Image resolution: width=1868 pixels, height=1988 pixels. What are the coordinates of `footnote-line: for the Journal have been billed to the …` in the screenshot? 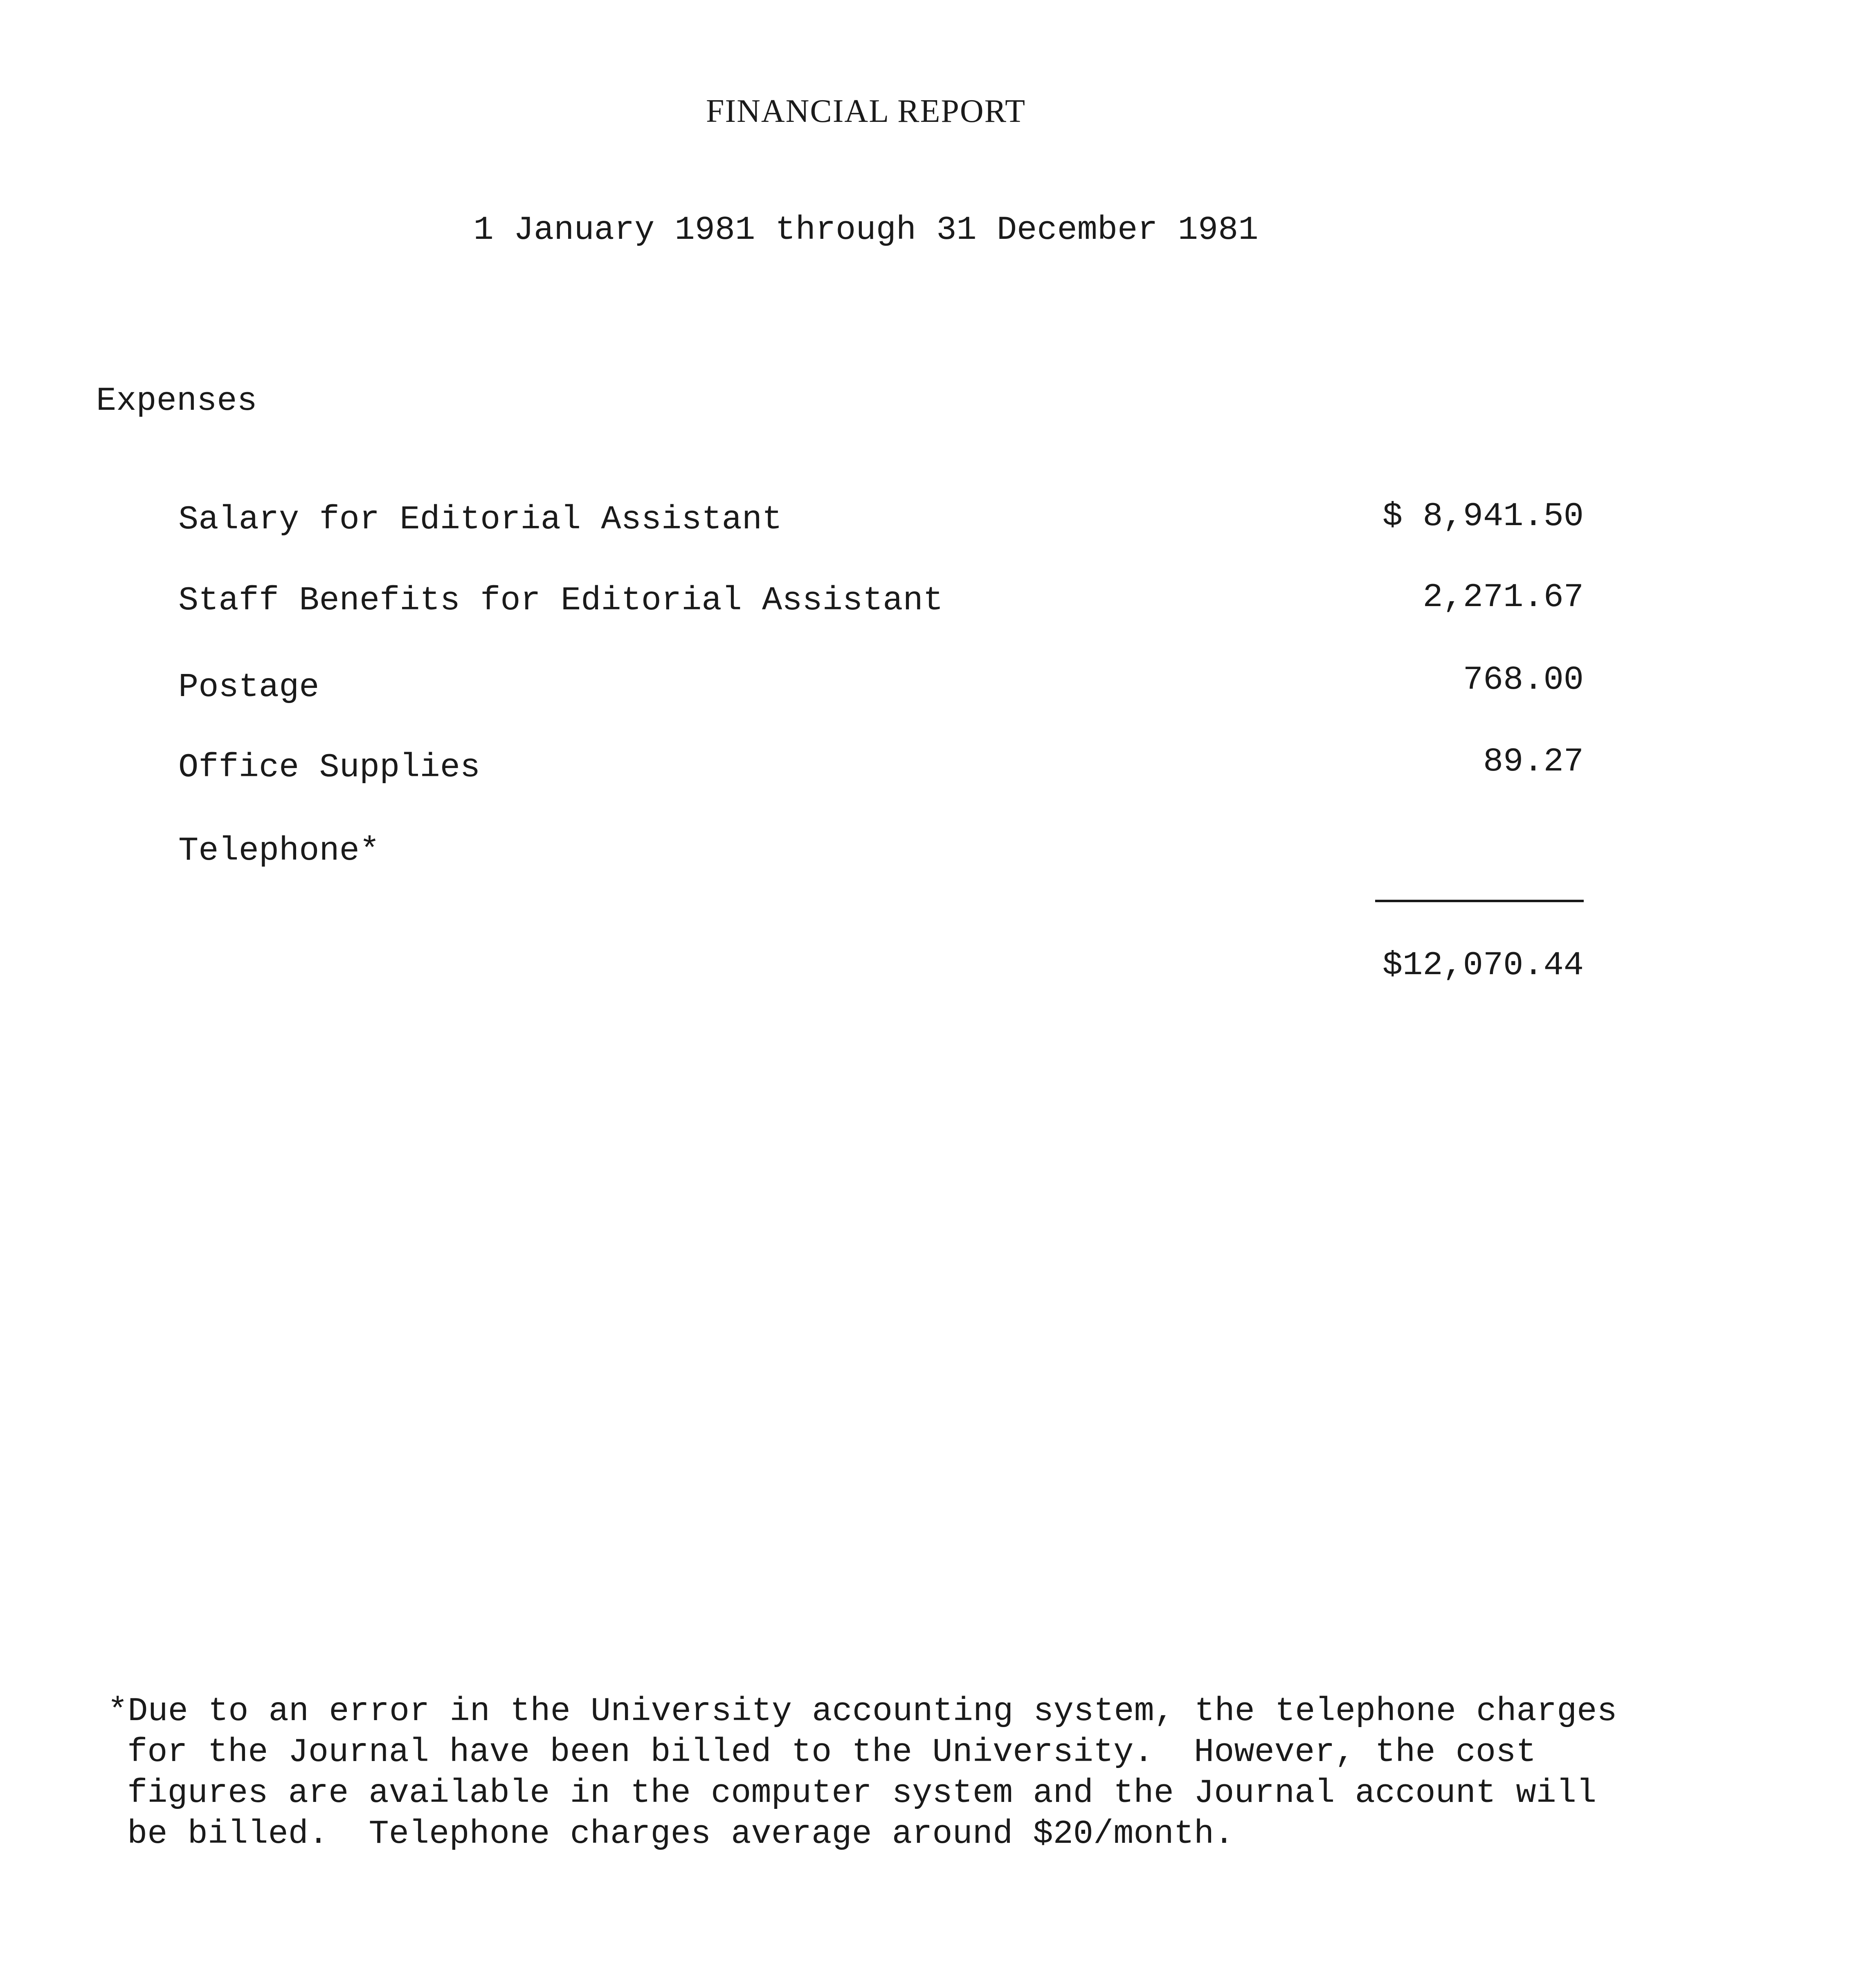 It's located at (832, 1752).